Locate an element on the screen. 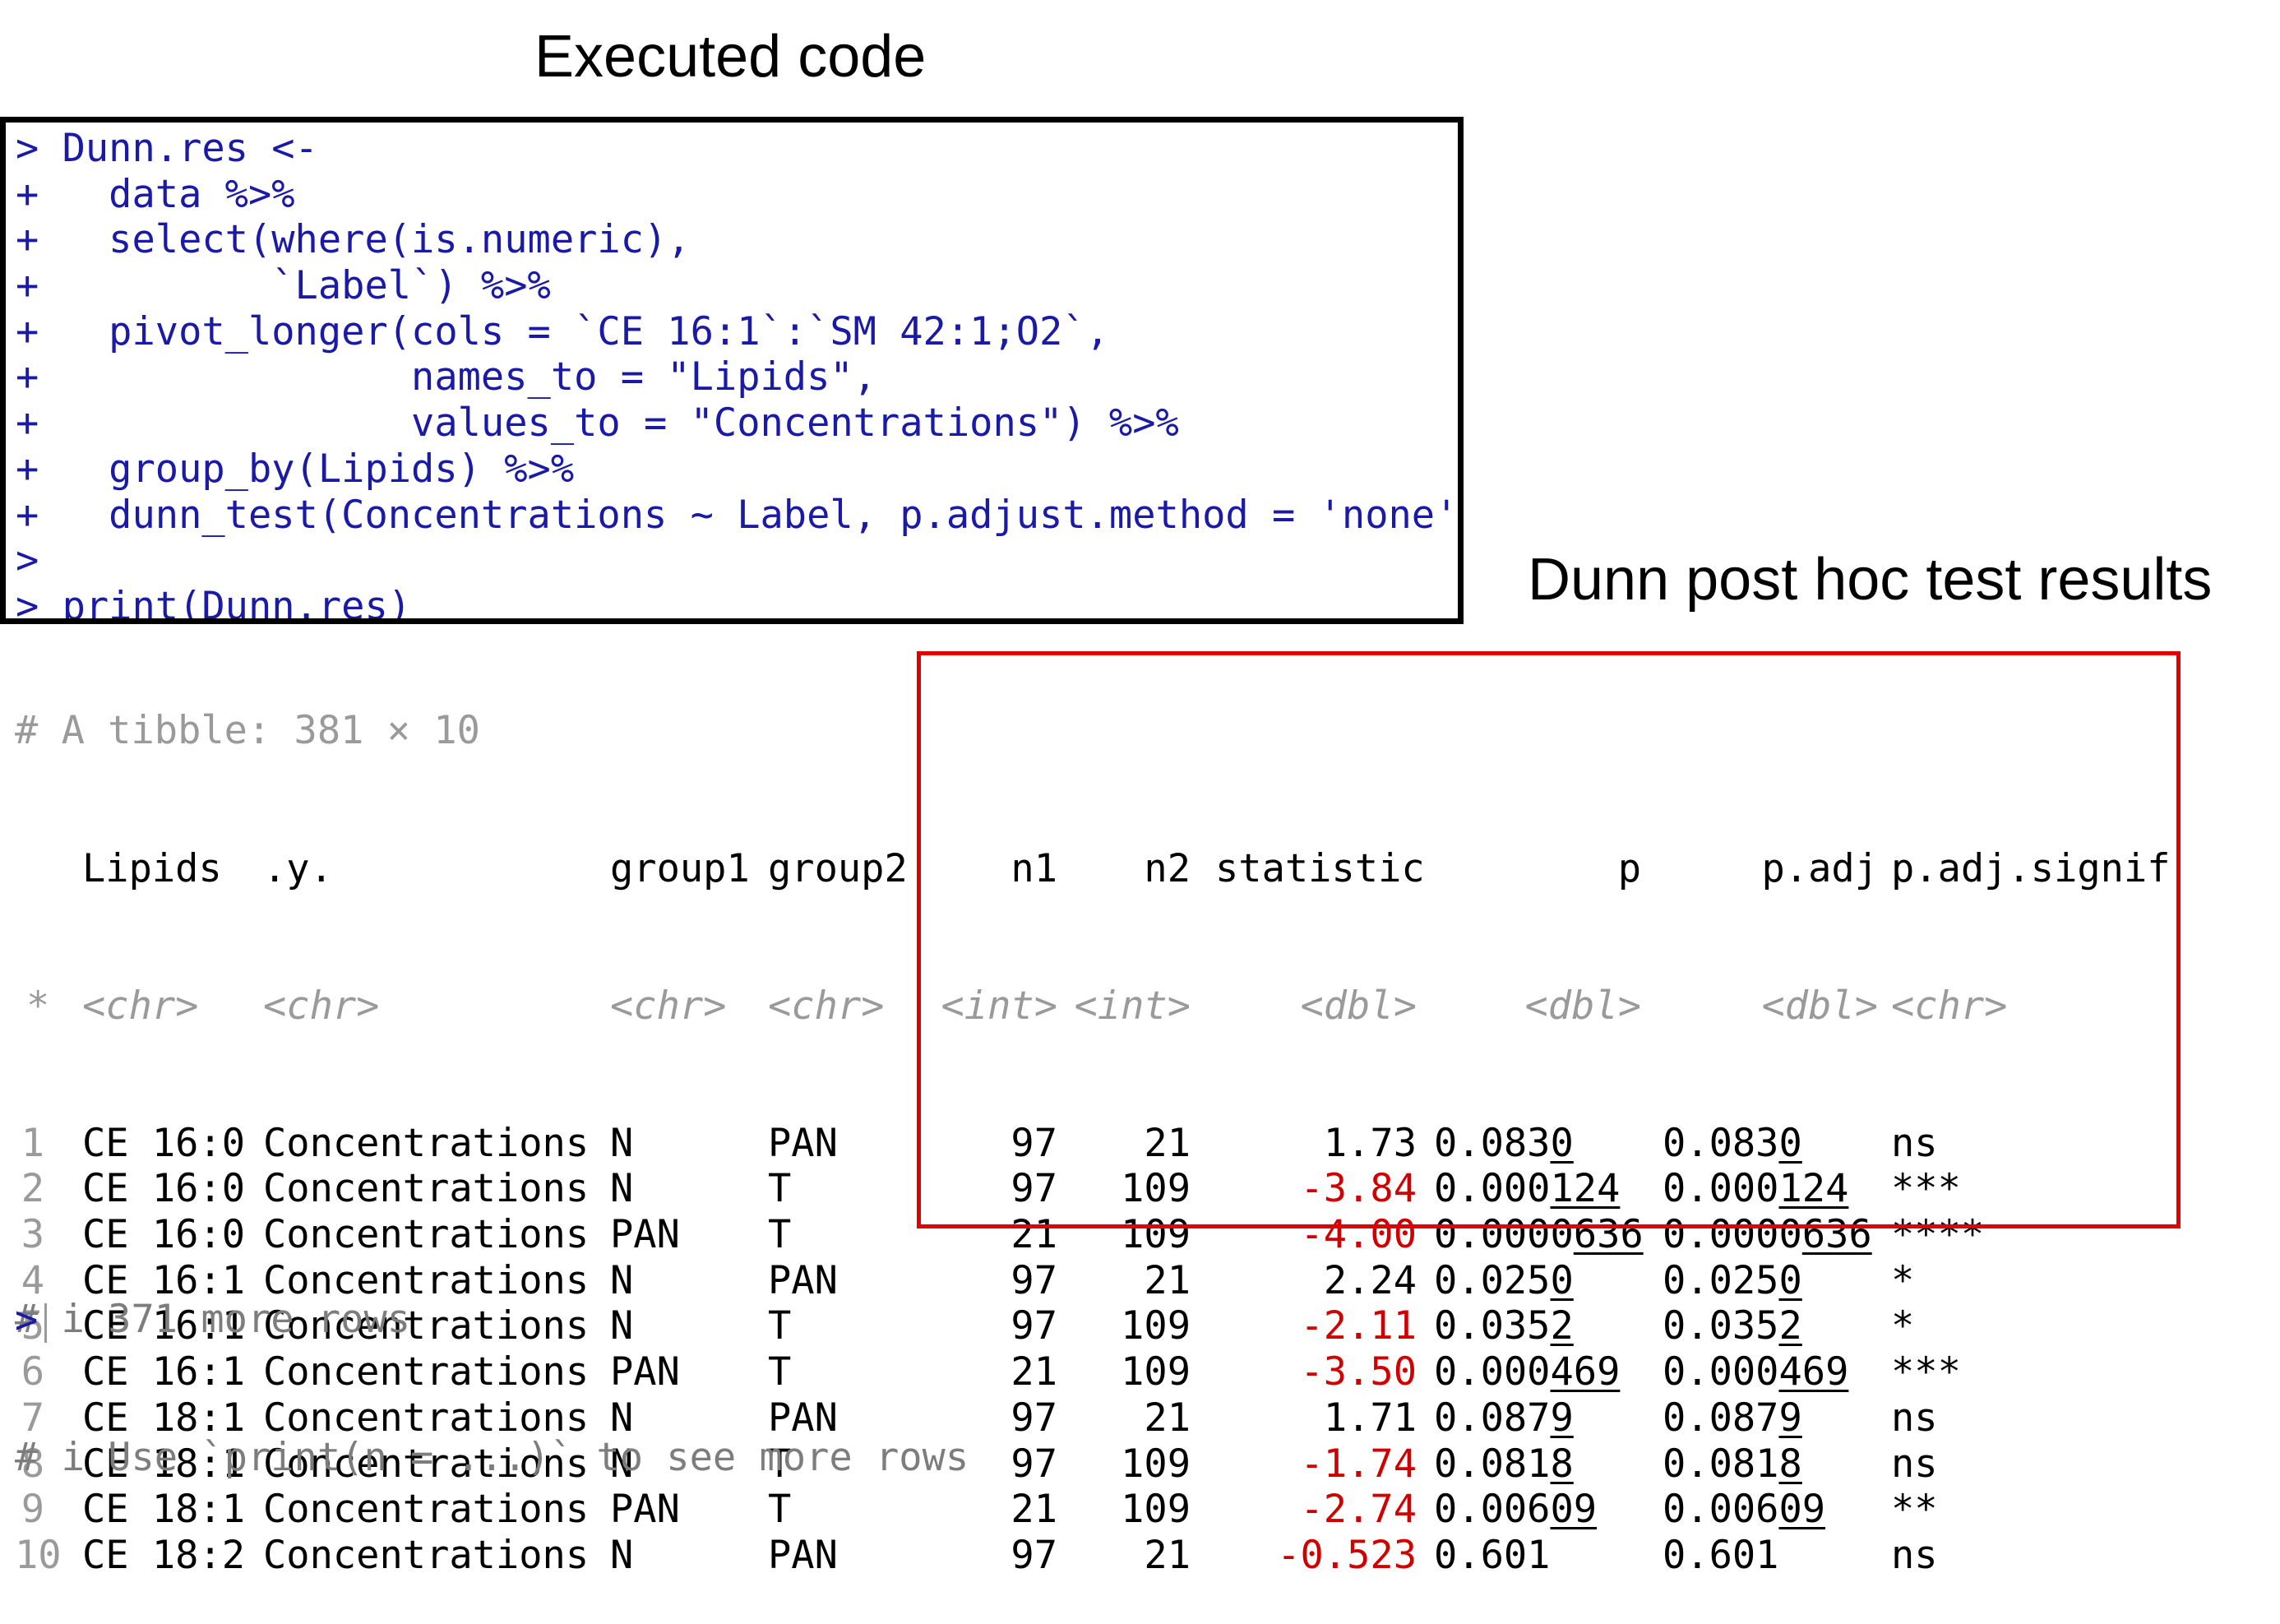 This screenshot has width=2280, height=1624. p-adj-lead: 0.006 is located at coordinates (1721, 1510).